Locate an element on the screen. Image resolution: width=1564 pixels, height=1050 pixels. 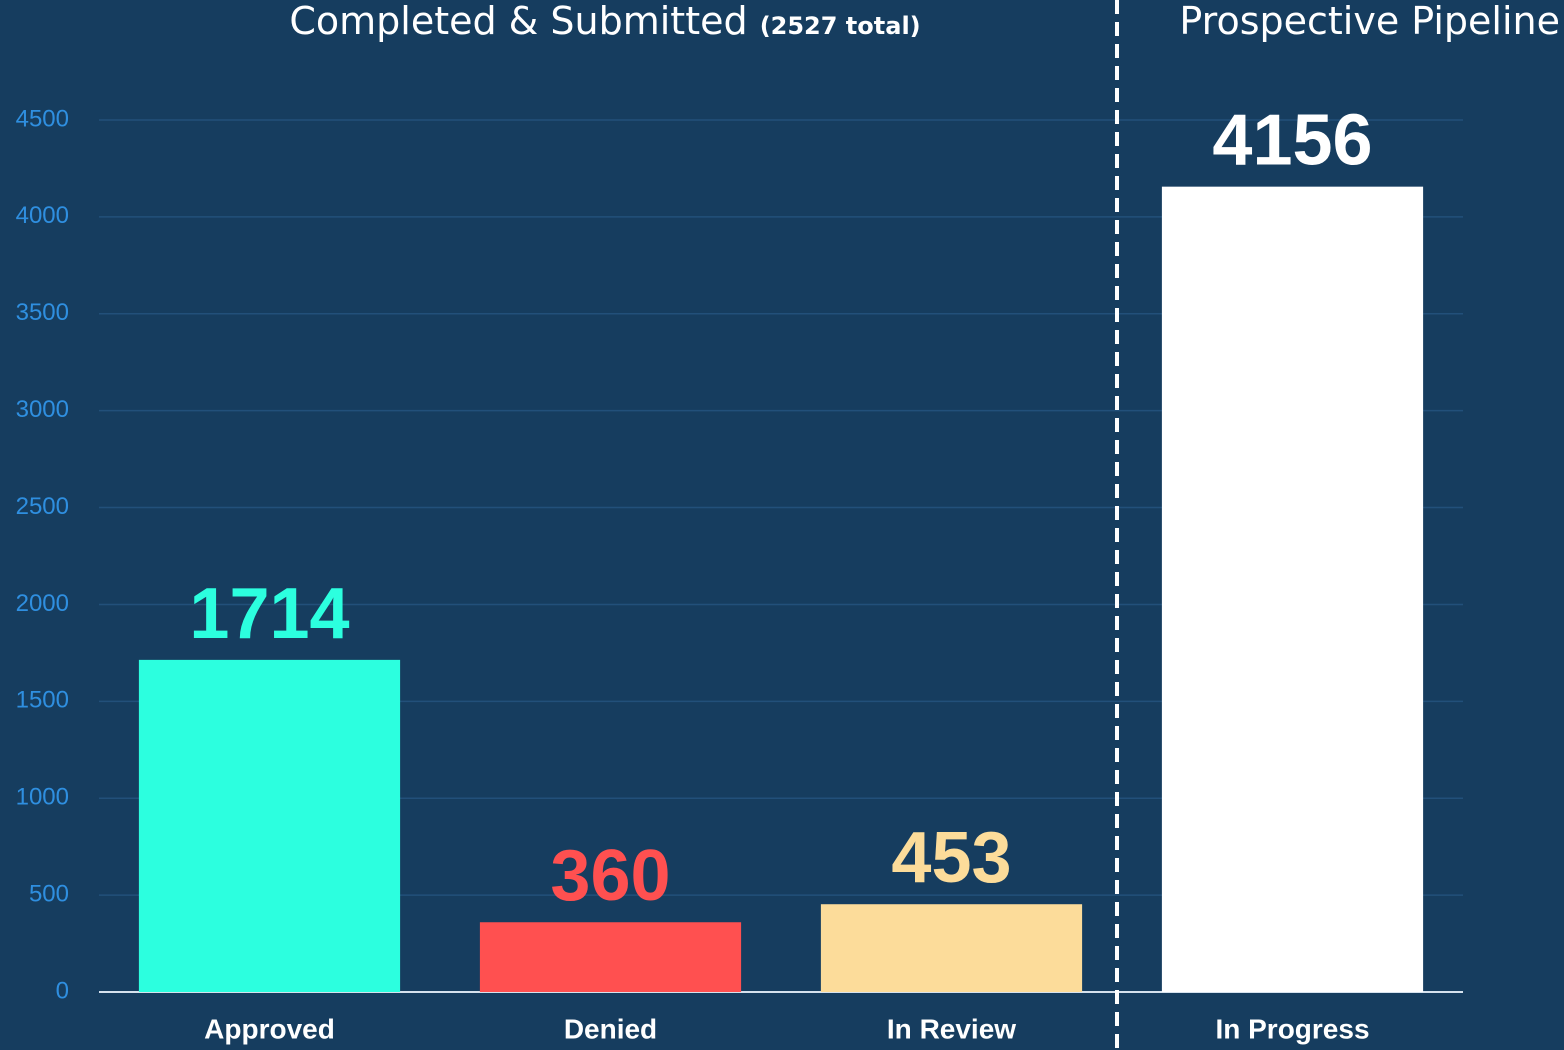
y-tick-label: 2500 is located at coordinates (42, 506).